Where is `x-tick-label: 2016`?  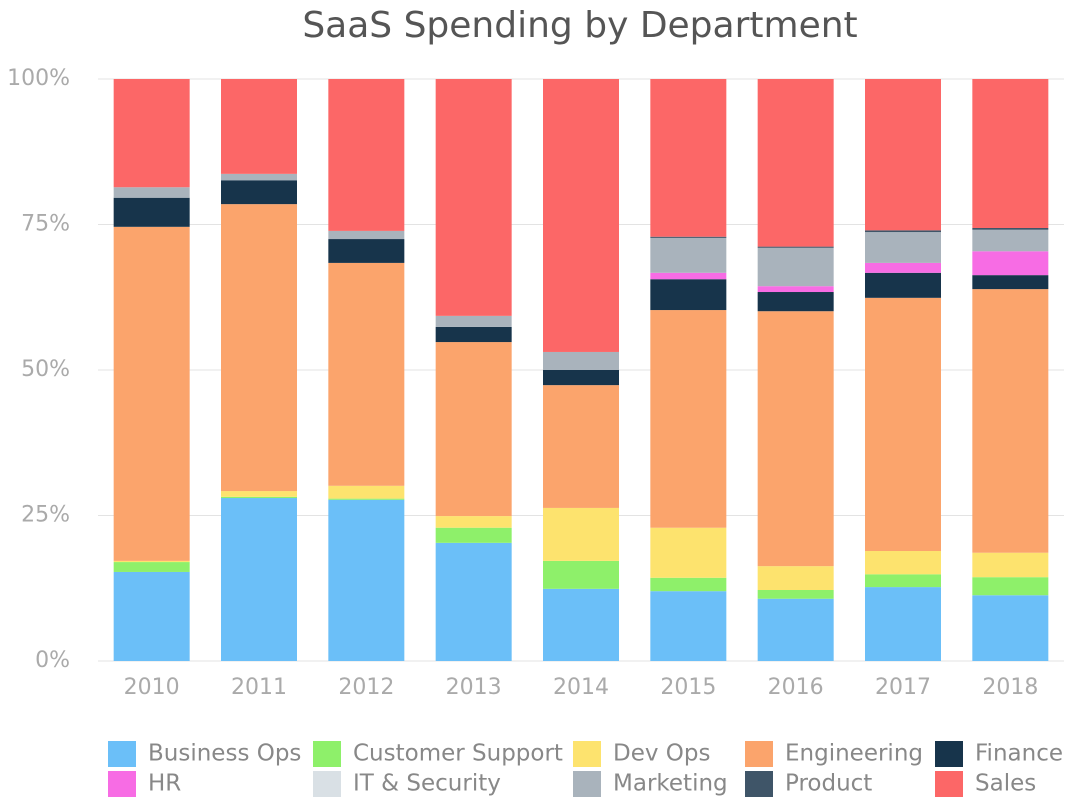
x-tick-label: 2016 is located at coordinates (796, 687).